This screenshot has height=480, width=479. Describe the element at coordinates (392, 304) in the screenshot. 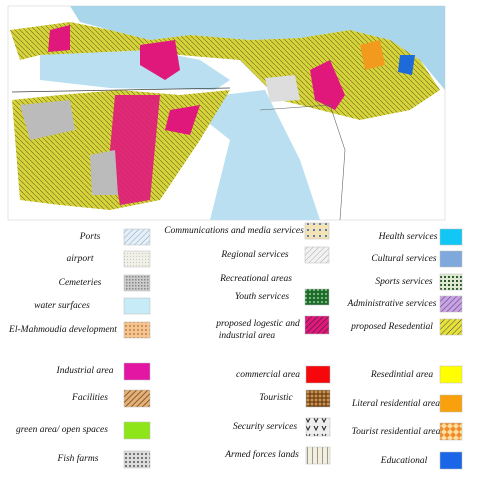

I see `legend-label: Administrative services` at that location.